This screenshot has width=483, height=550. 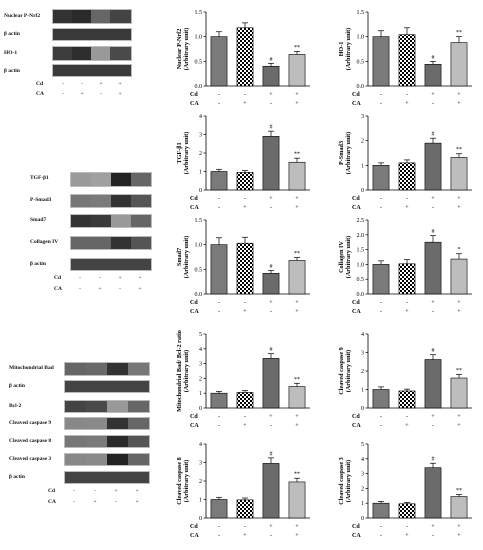 I want to click on y-tick-label: 0.0, so click(x=199, y=87).